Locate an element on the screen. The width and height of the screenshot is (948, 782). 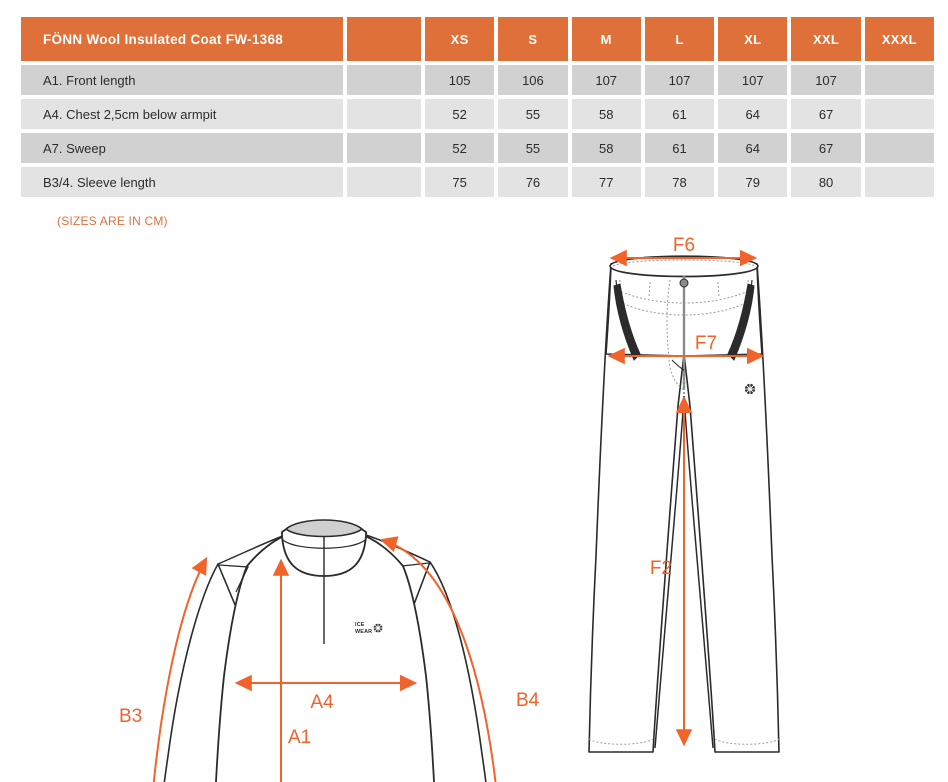
f7-label: F7 is located at coordinates (706, 343).